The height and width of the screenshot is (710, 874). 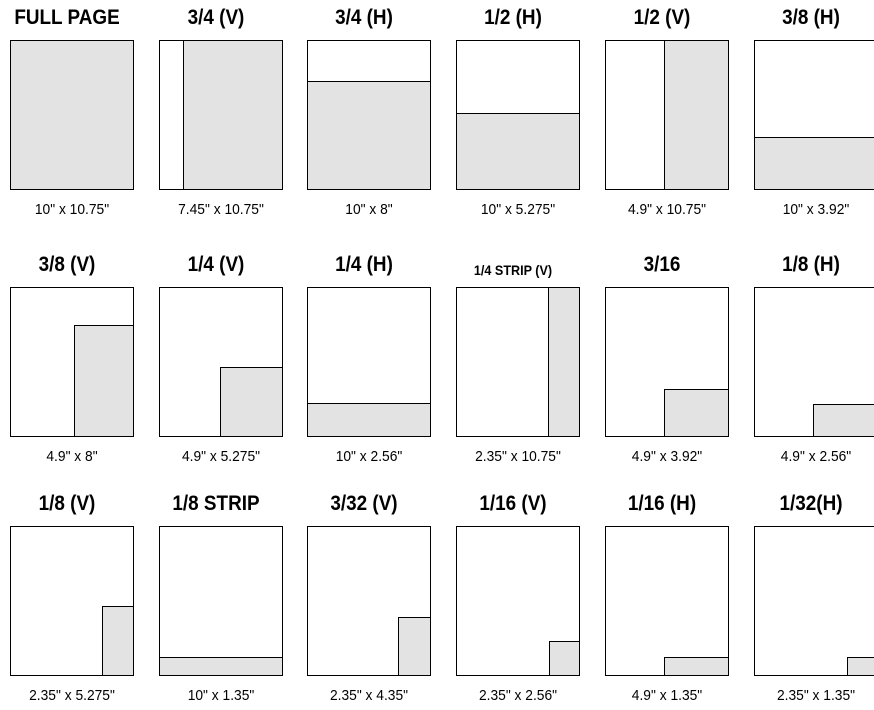 I want to click on ad-size-title: 1/4 STRIP (V), so click(x=513, y=270).